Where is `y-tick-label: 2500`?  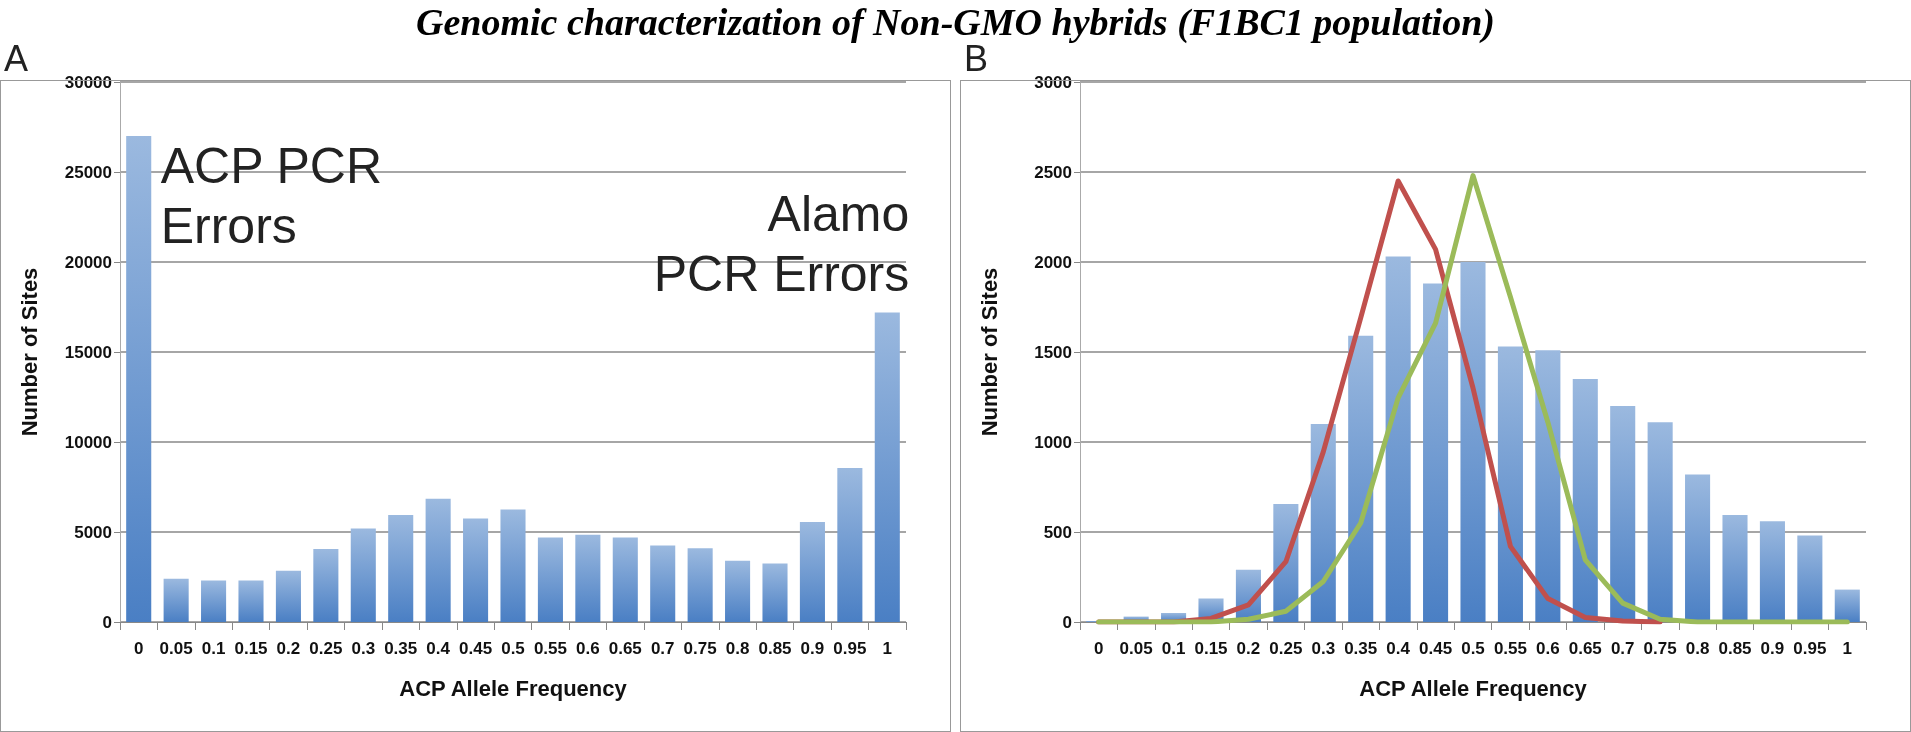 y-tick-label: 2500 is located at coordinates (1053, 172).